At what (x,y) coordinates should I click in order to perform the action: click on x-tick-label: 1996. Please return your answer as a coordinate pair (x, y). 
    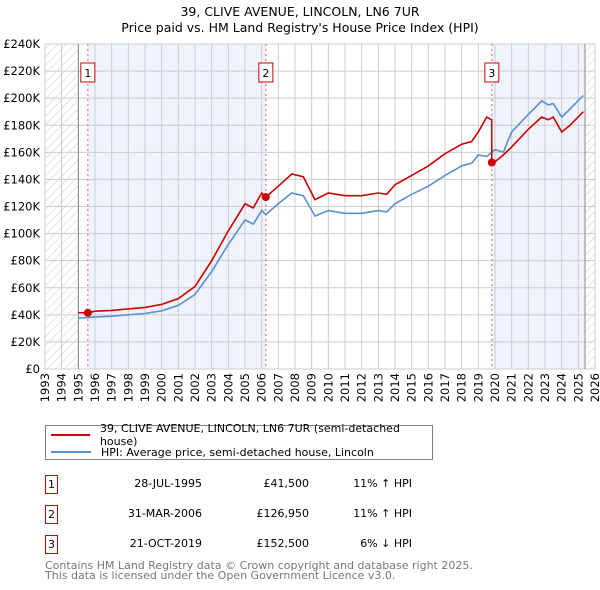
    Looking at the image, I should click on (95, 387).